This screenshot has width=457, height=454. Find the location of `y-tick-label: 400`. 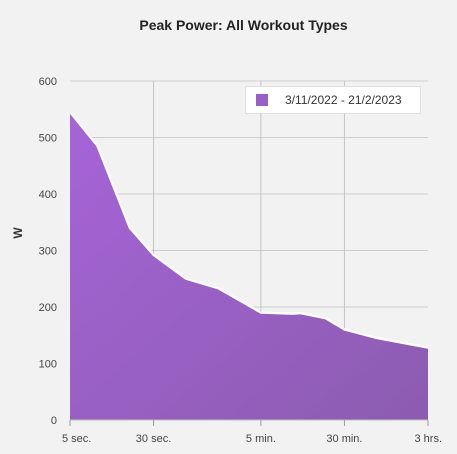

y-tick-label: 400 is located at coordinates (48, 195).